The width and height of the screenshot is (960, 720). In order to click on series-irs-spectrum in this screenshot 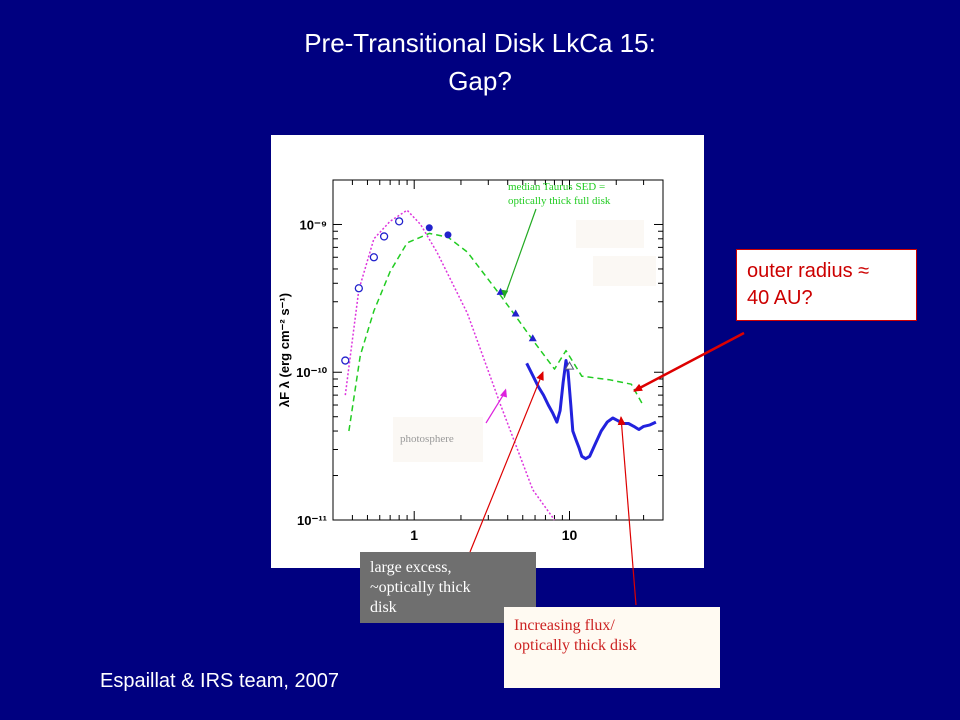, I will do `click(591, 410)`.